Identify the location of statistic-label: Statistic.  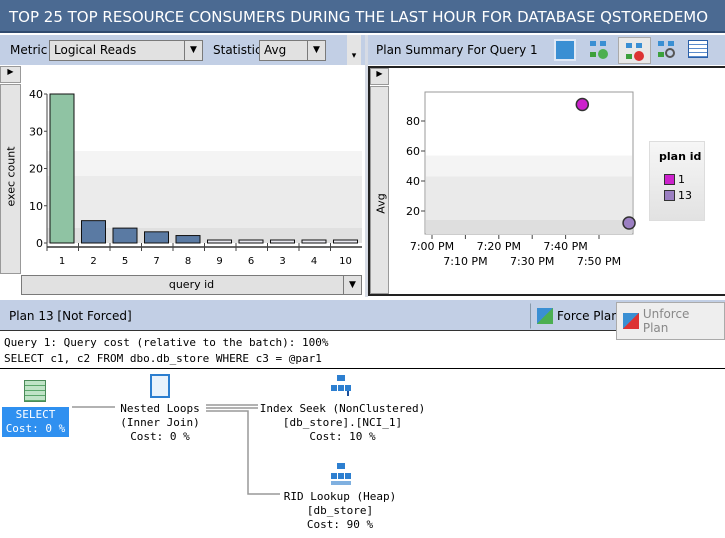
(237, 50).